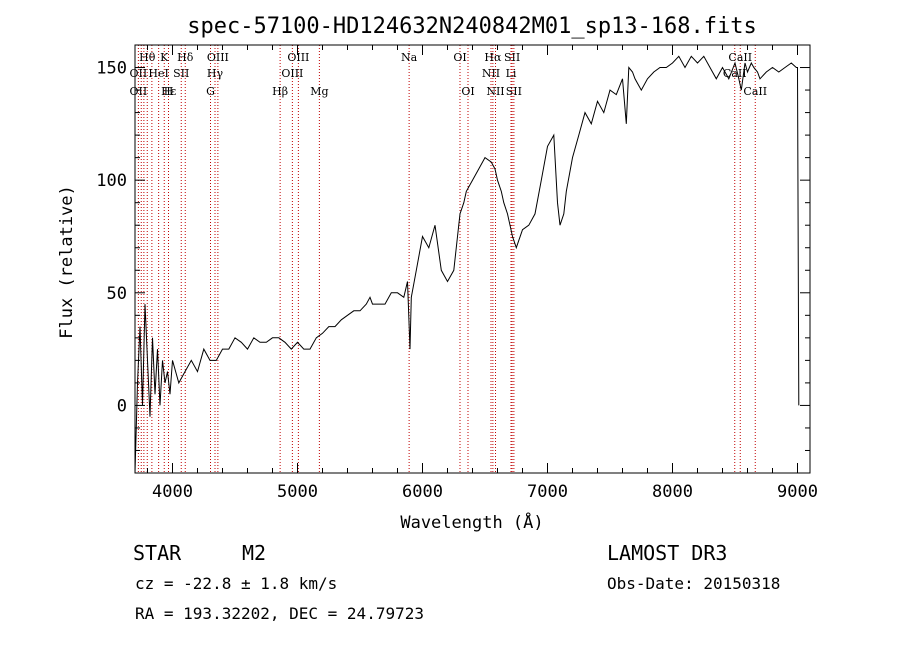 The height and width of the screenshot is (649, 900). I want to click on x-tick-label: 4000, so click(172, 492).